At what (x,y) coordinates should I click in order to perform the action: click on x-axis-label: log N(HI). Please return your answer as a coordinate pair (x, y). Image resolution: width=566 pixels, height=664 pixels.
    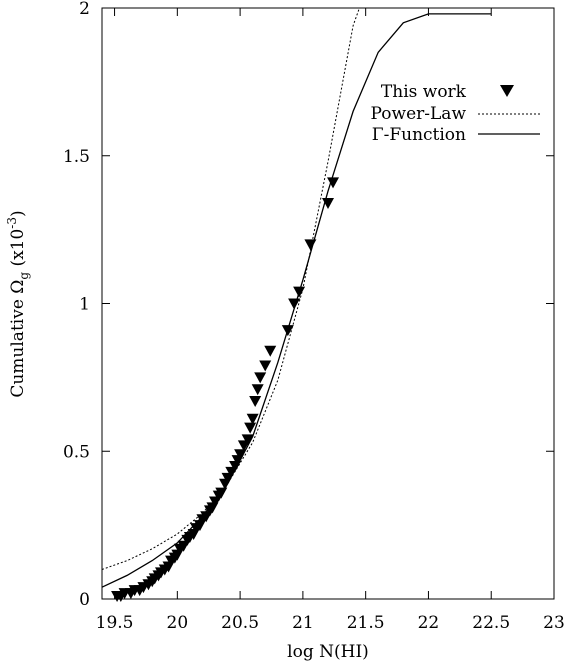
    Looking at the image, I should click on (328, 652).